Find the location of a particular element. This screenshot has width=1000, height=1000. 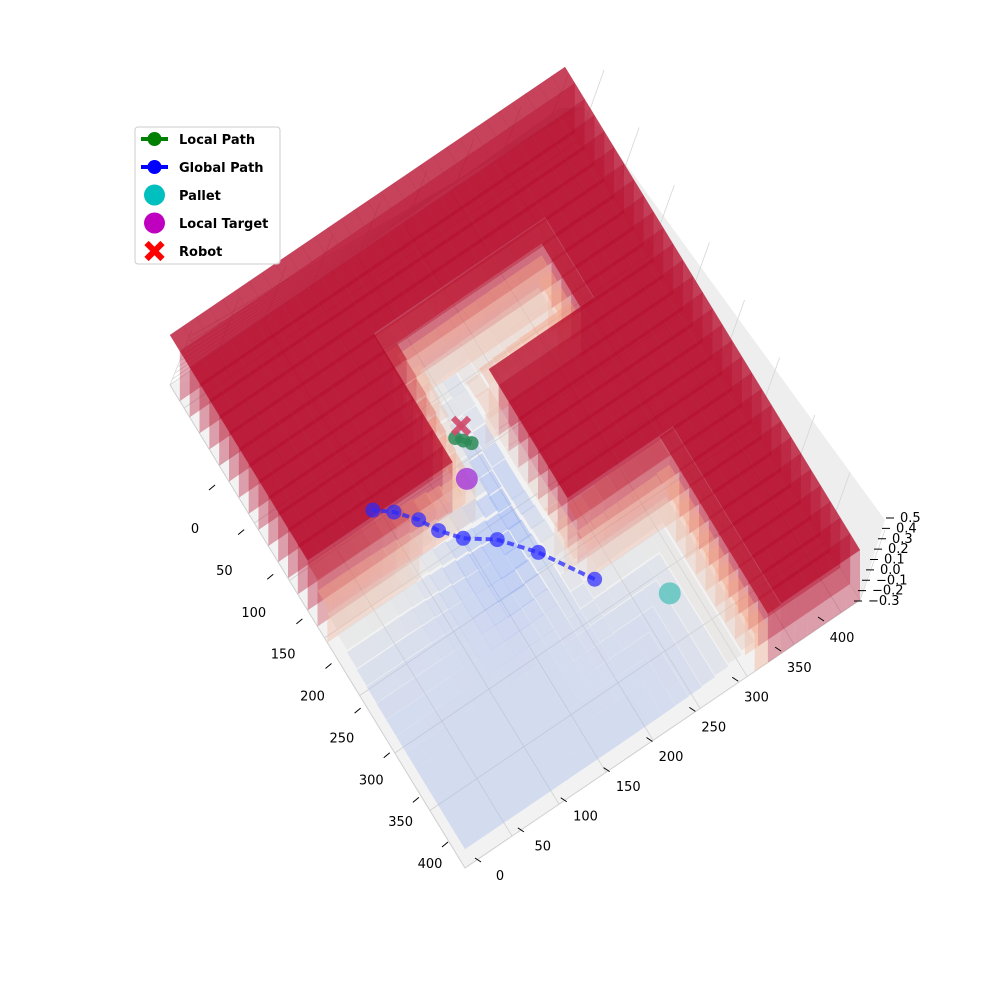

z-tick-label: 0.4 is located at coordinates (906, 528).